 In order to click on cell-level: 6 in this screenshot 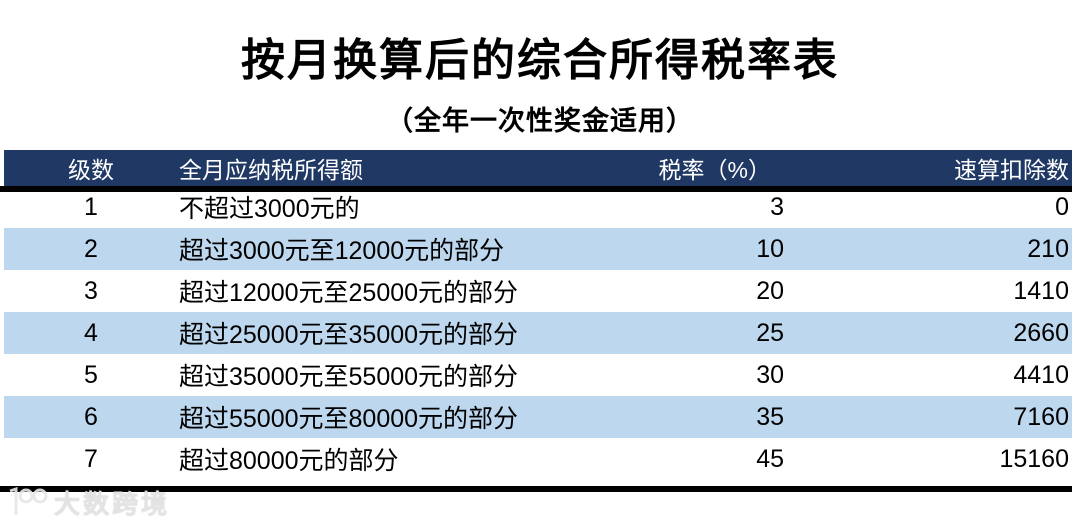, I will do `click(91, 416)`.